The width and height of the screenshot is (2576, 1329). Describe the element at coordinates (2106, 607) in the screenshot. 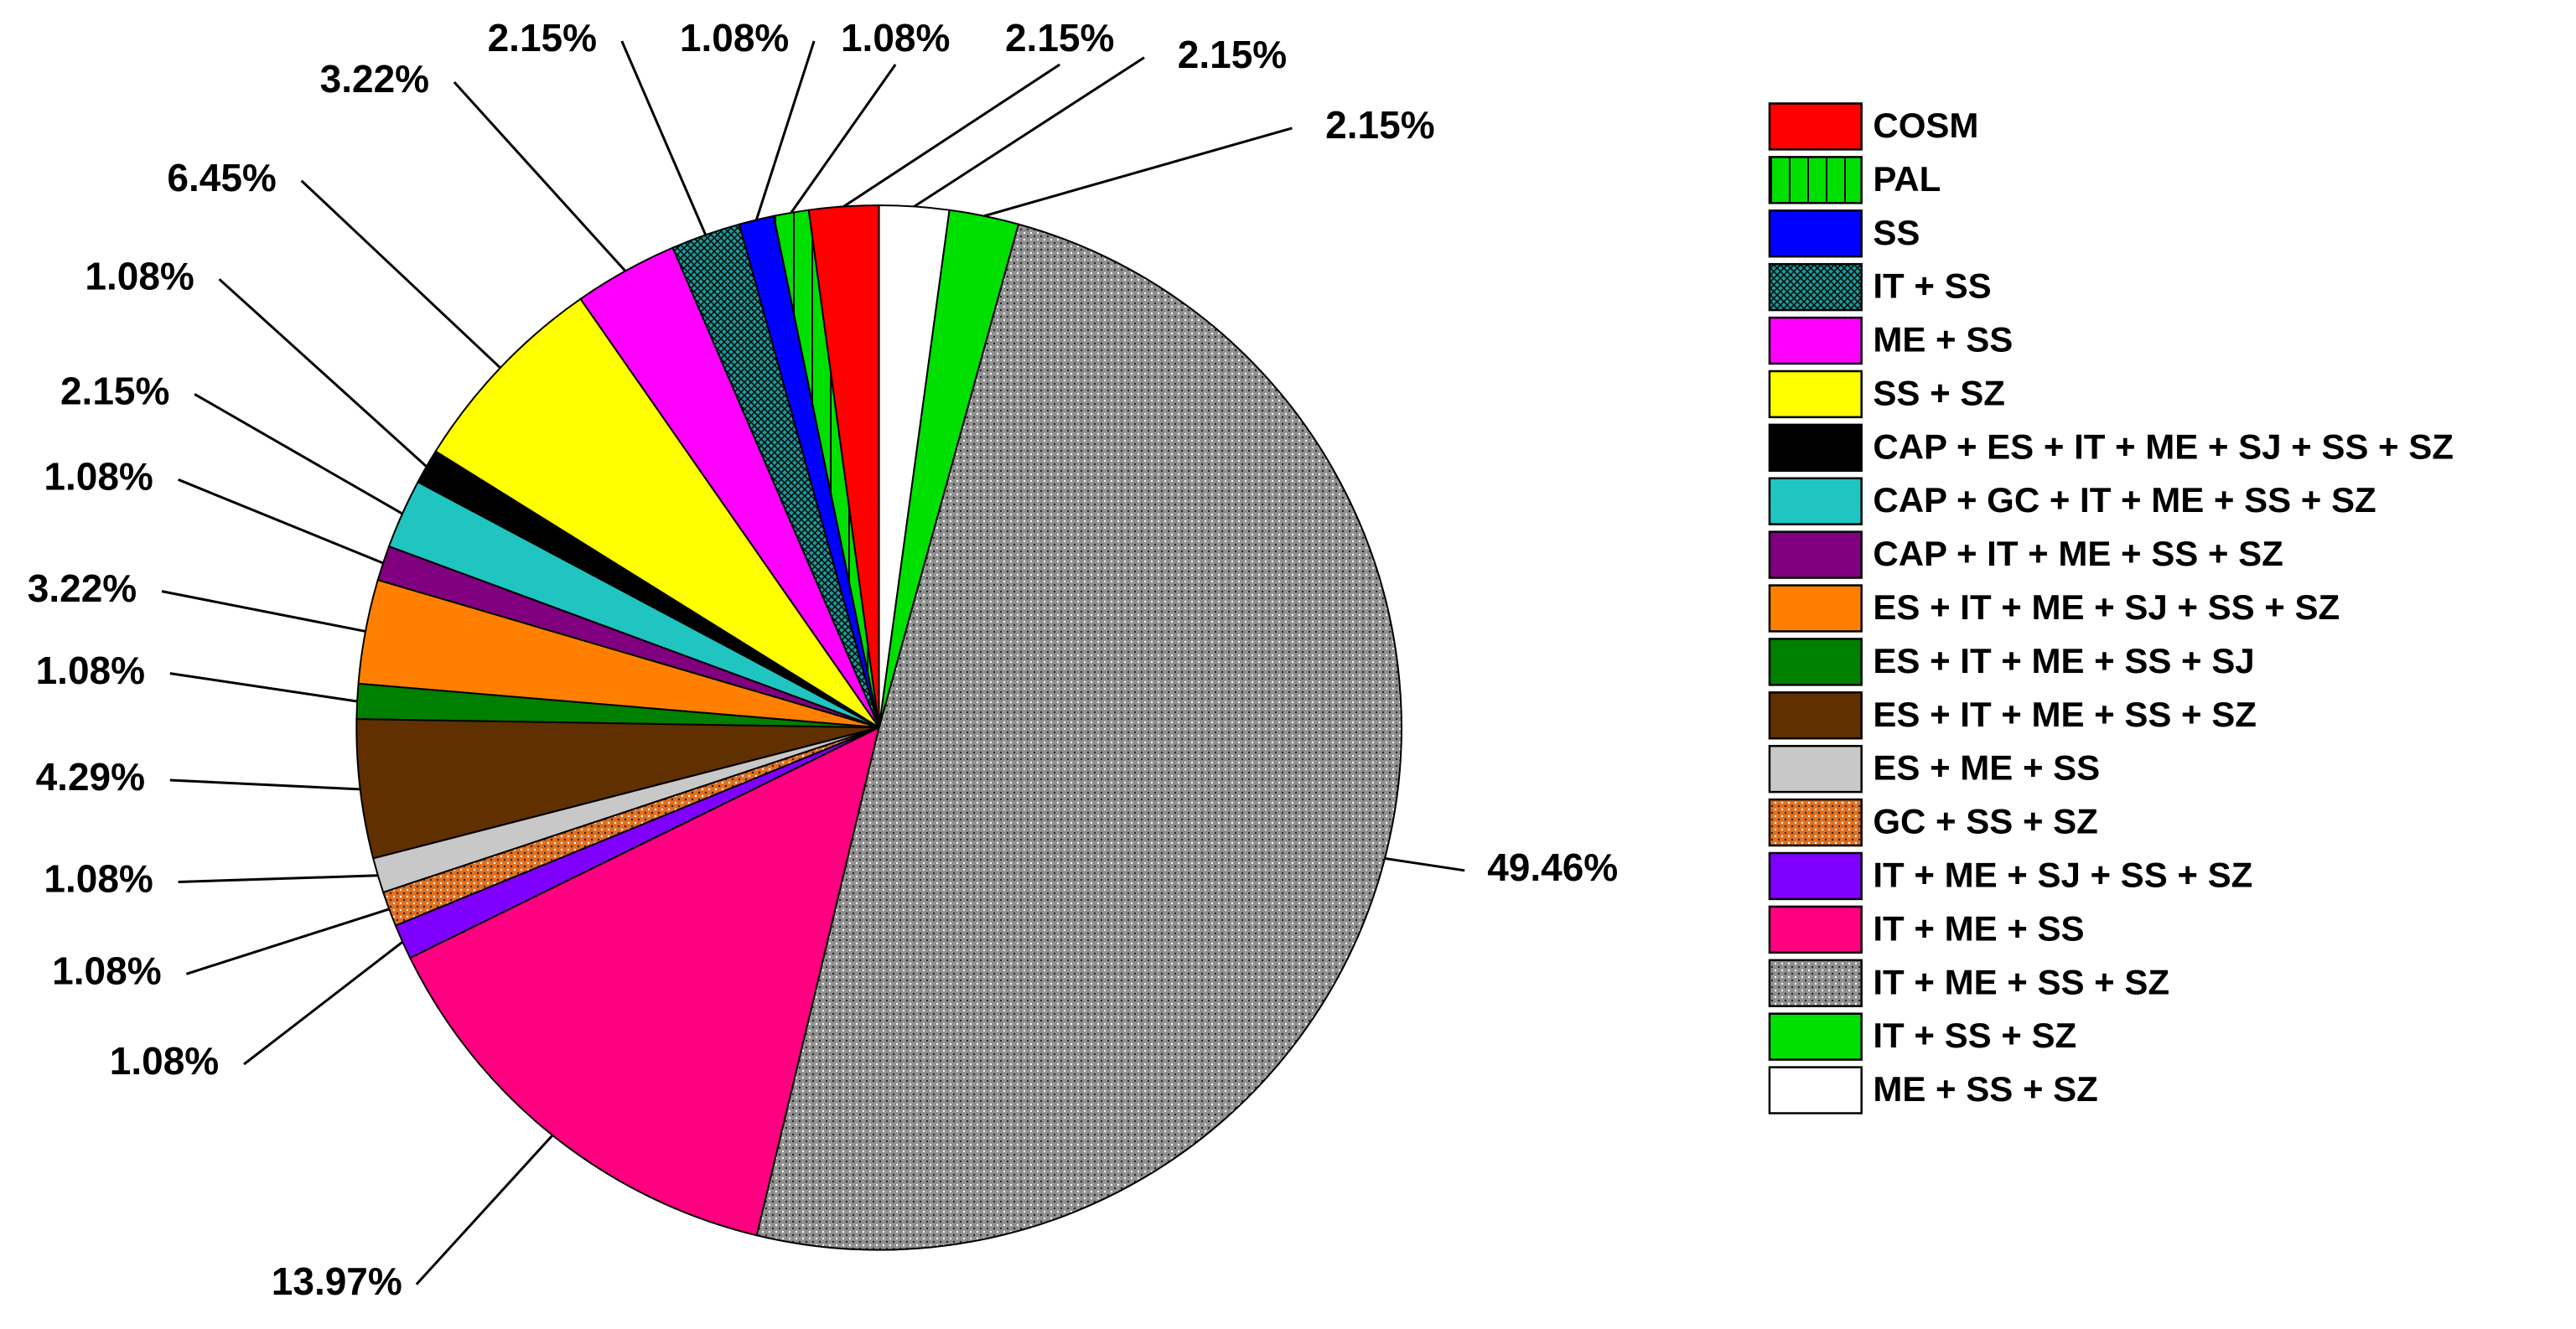

I see `legend-label: ES + IT + ME + SJ + SS + SZ` at that location.